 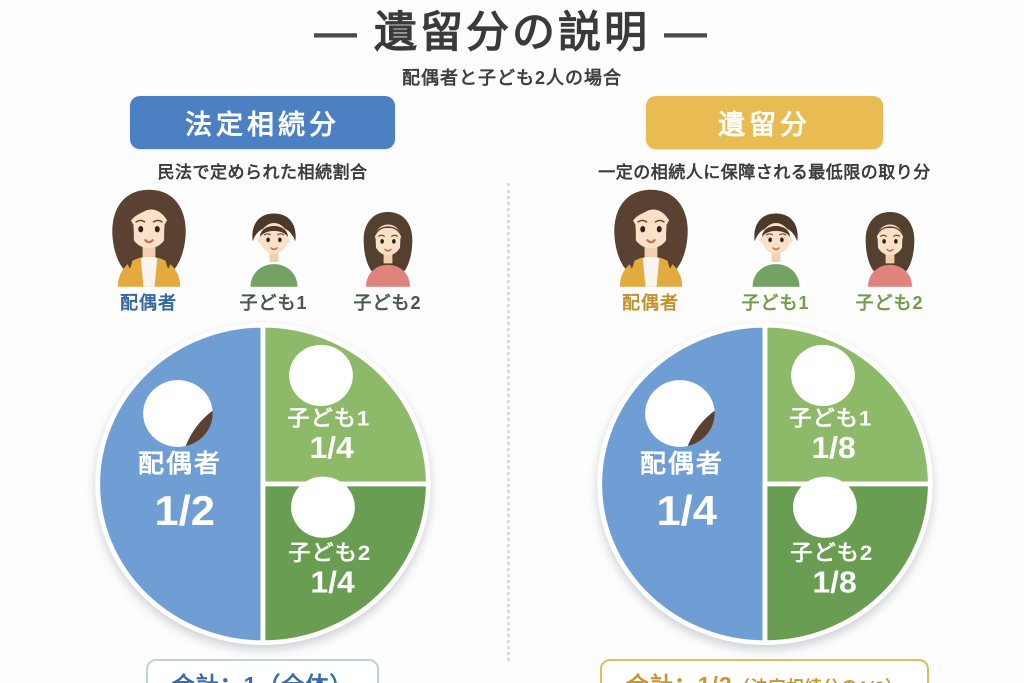 I want to click on page-title-text: 遺留分の説明, so click(x=512, y=33).